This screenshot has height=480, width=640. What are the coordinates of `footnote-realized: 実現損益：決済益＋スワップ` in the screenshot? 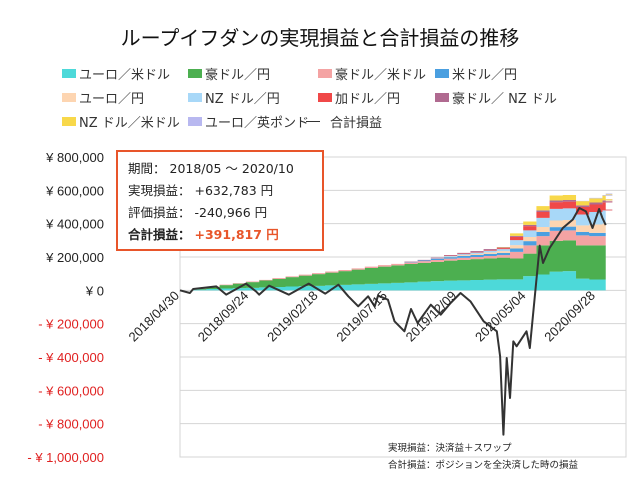 It's located at (450, 448).